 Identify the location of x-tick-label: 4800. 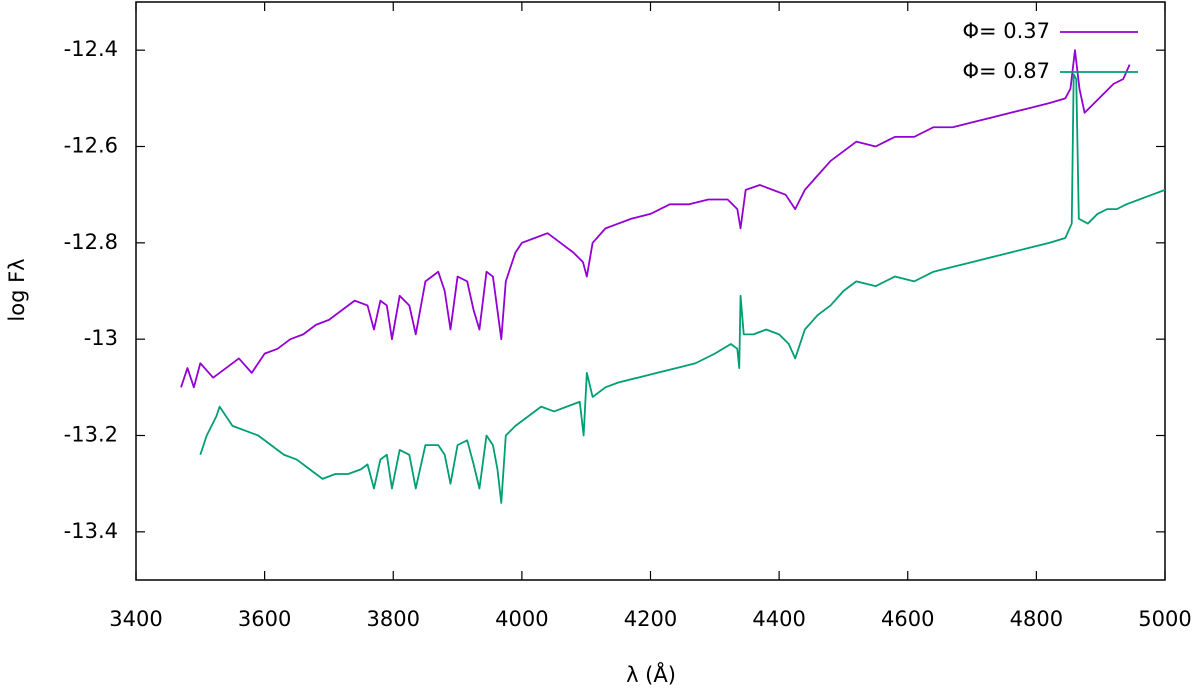
(1036, 619).